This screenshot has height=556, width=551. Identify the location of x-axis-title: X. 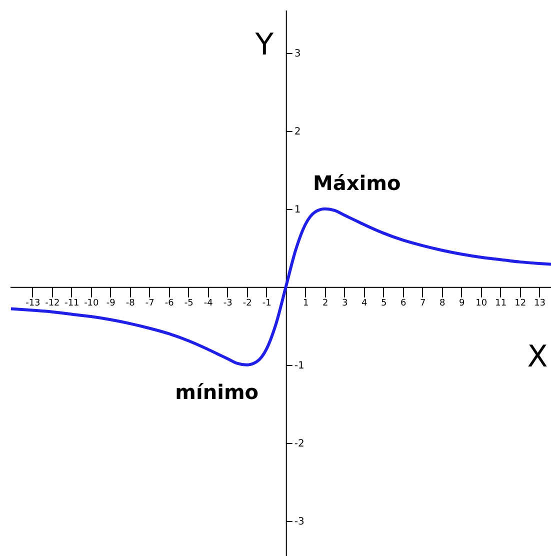
(537, 356).